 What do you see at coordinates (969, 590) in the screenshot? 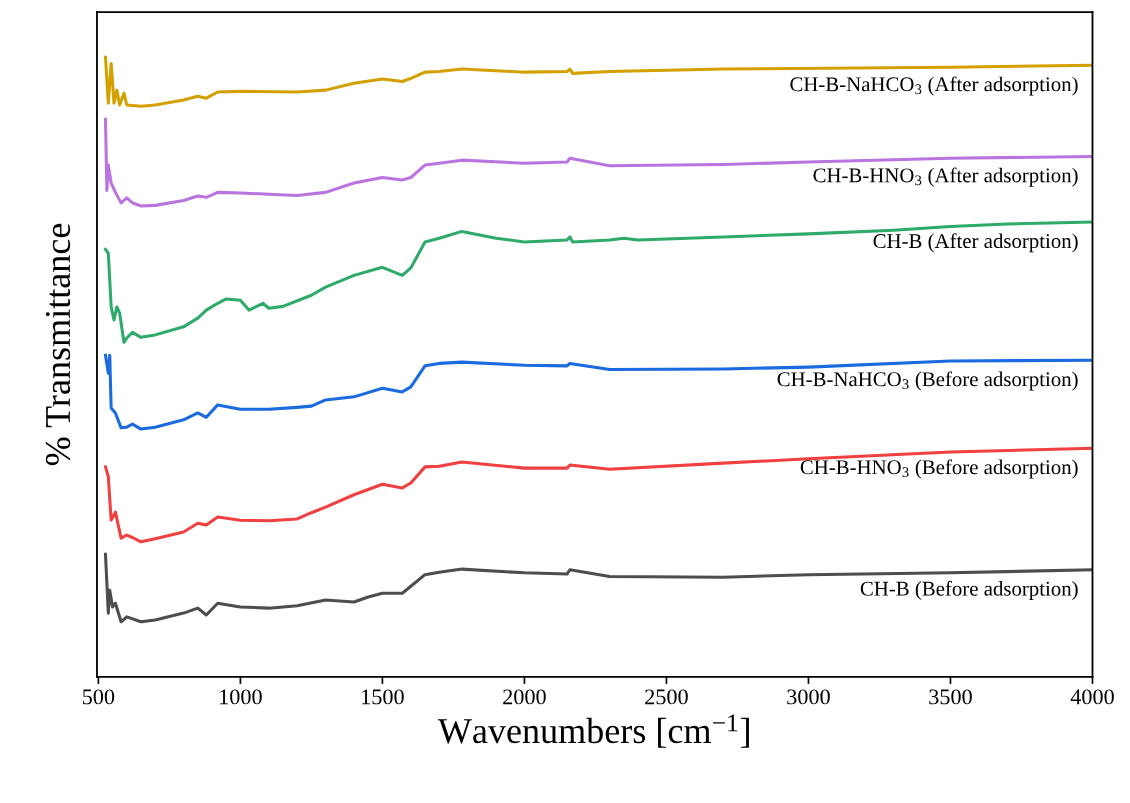
I see `series-label: CH-B (Before adsorption)` at bounding box center [969, 590].